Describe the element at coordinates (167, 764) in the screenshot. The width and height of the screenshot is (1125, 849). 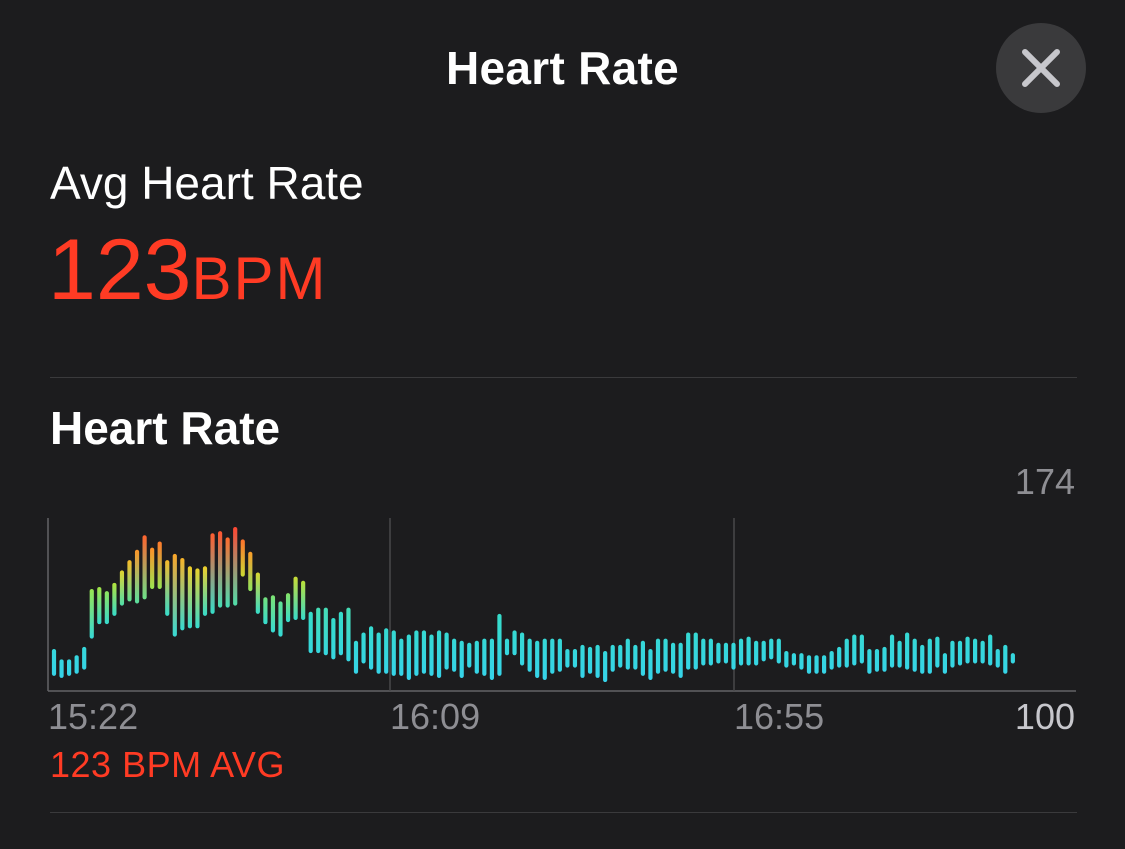
I see `avg-caption: 123 BPM AVG` at that location.